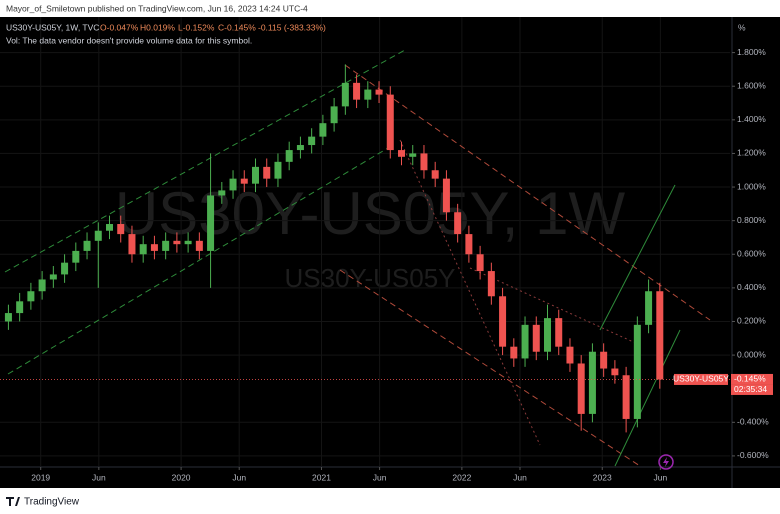 The width and height of the screenshot is (780, 514). I want to click on x-tick-label: 2021, so click(321, 477).